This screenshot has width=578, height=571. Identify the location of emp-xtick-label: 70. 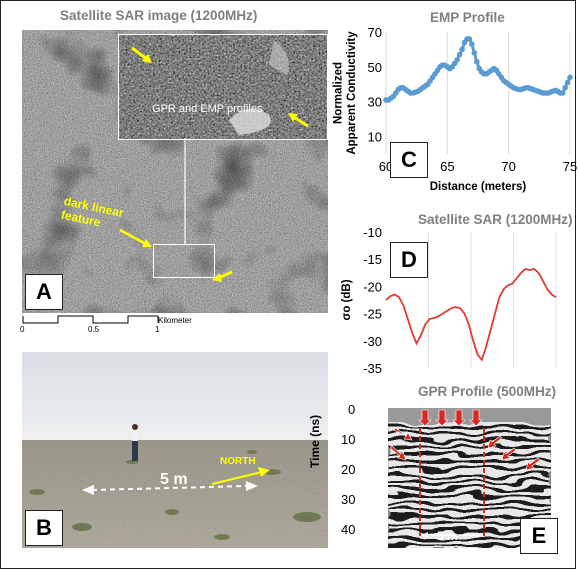
(508, 166).